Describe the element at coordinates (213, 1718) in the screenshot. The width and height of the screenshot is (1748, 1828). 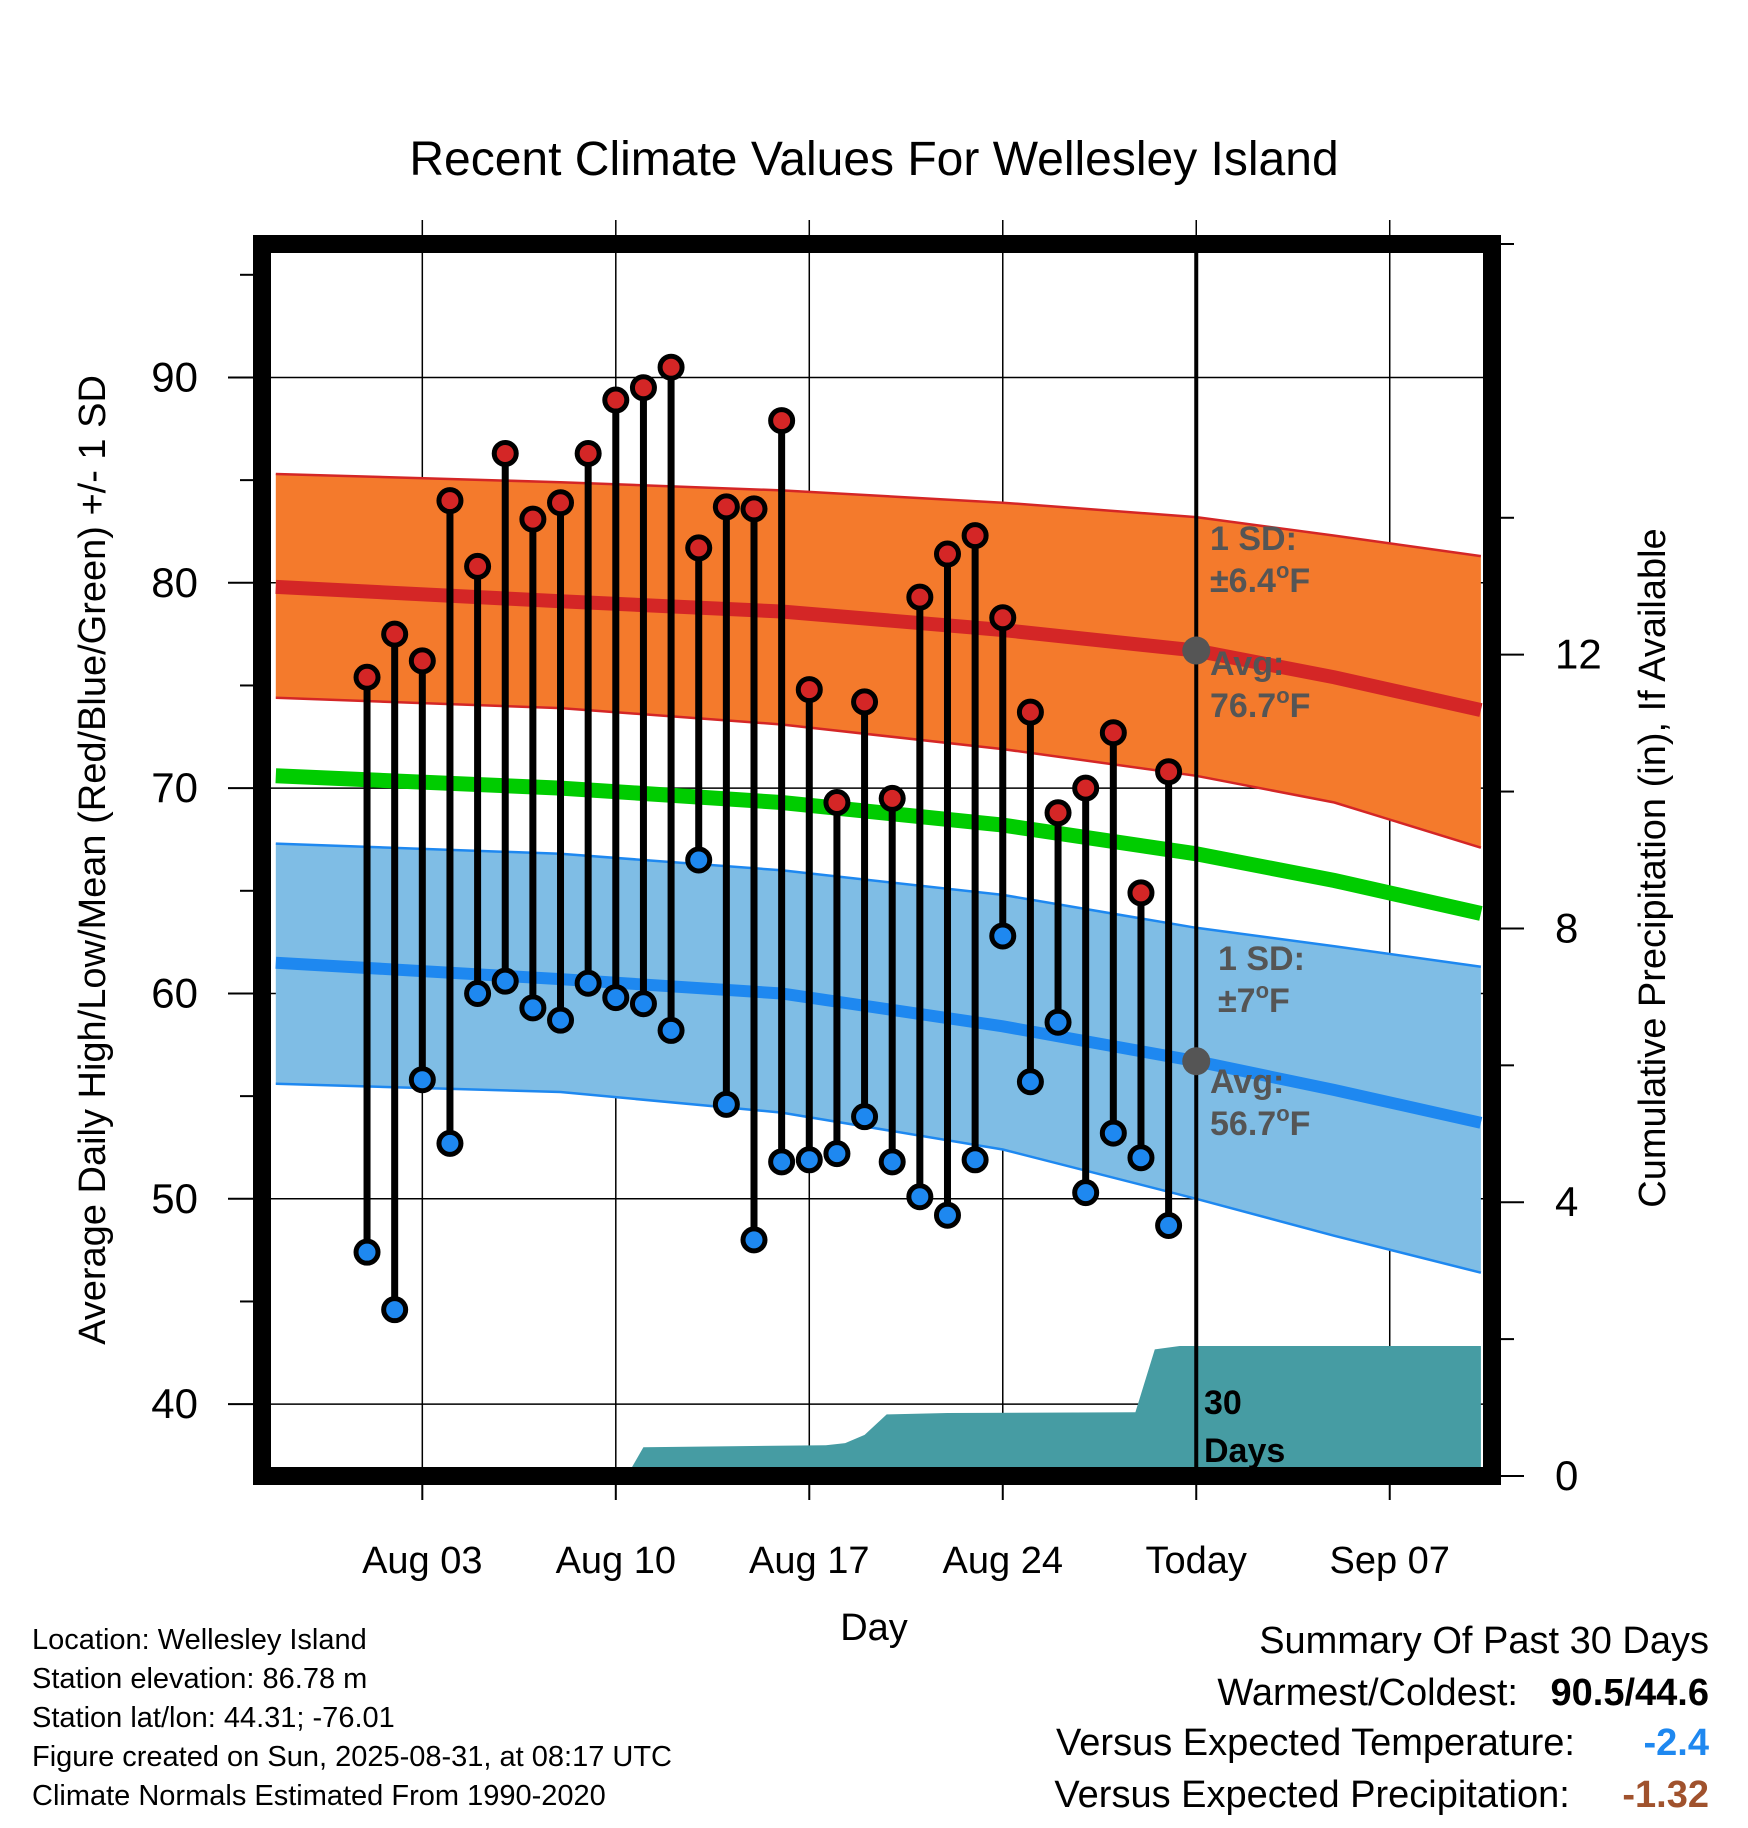
I see `latlon-text: Station lat/lon: 44.31; -76.01` at that location.